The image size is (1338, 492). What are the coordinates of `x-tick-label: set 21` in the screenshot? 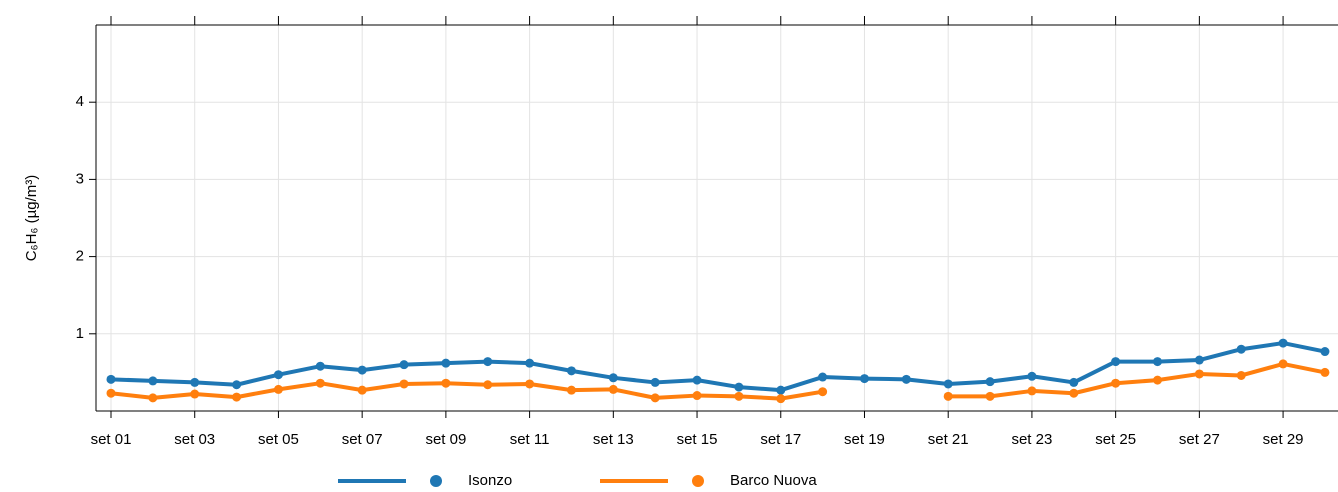 It's located at (948, 439).